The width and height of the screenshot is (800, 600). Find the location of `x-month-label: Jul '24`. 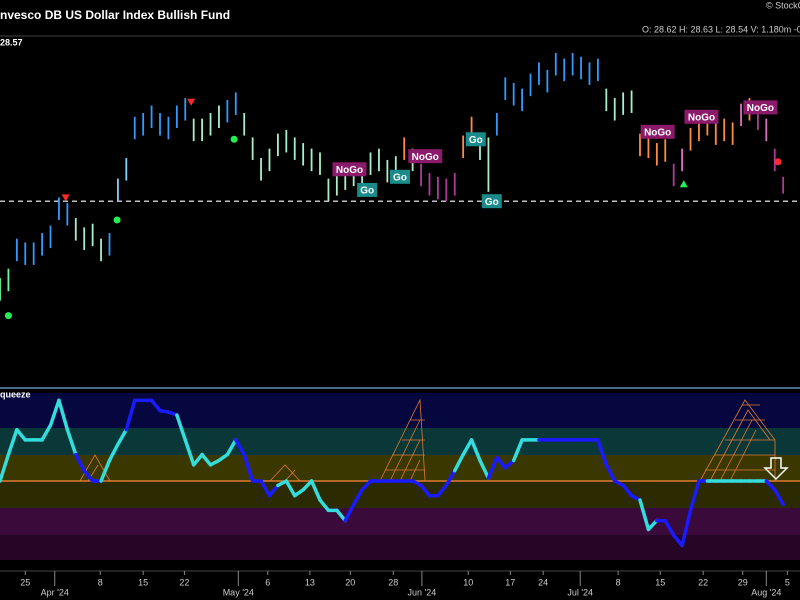

x-month-label: Jul '24 is located at coordinates (580, 592).